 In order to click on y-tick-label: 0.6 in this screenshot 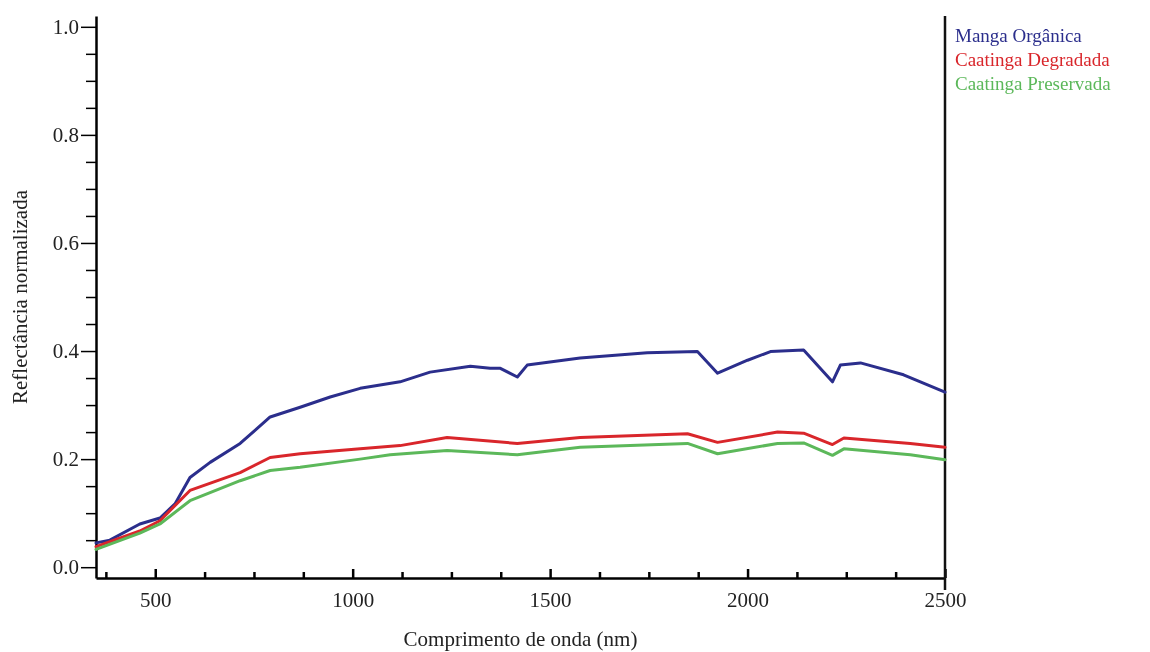, I will do `click(65, 243)`.